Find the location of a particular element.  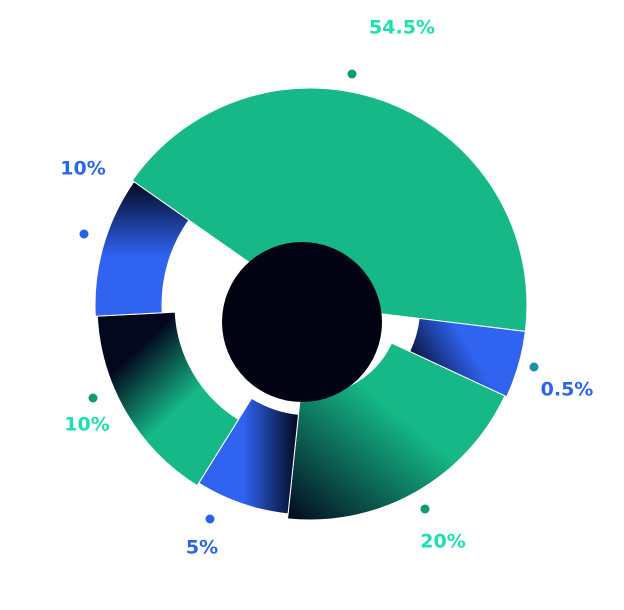

segment-value-label-4: 5% is located at coordinates (202, 548).